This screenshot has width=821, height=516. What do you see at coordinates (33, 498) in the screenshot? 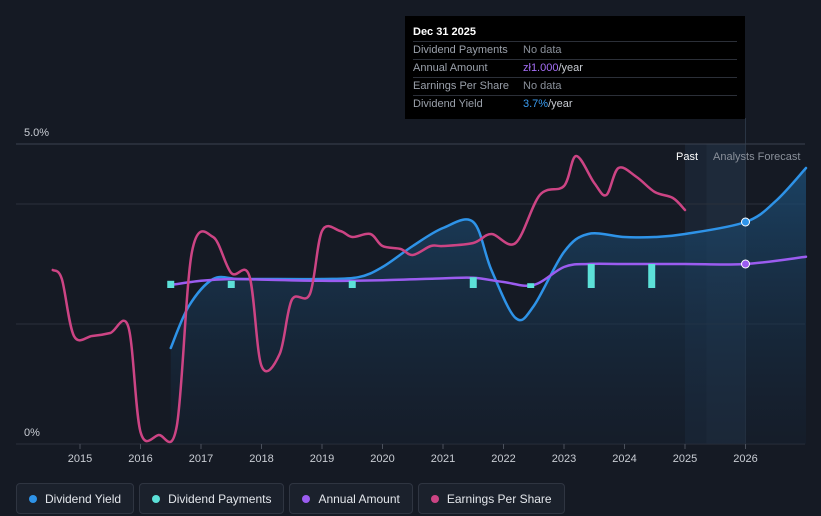
I see `dividend-yield-dot-icon` at bounding box center [33, 498].